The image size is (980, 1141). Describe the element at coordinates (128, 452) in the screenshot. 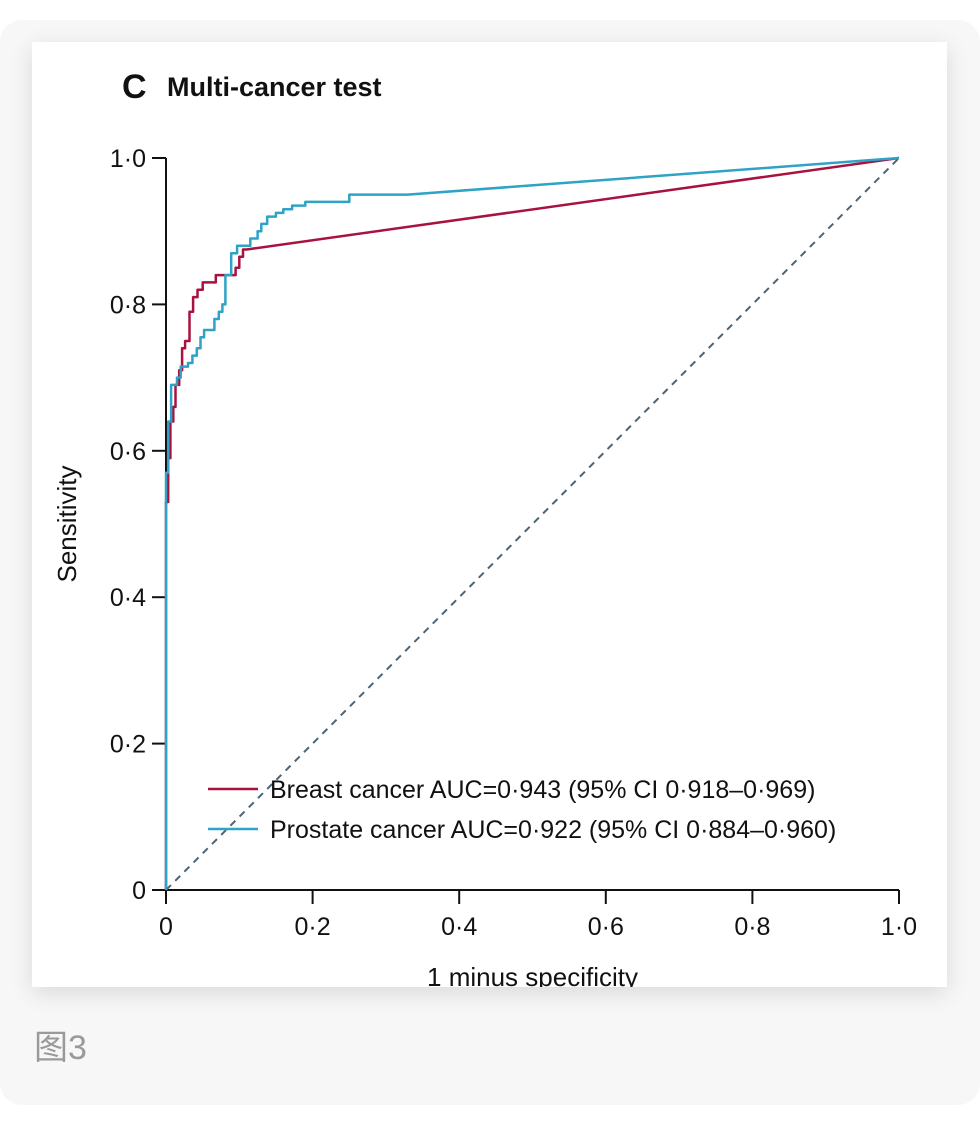

I see `y-tick-label: 0·6` at that location.